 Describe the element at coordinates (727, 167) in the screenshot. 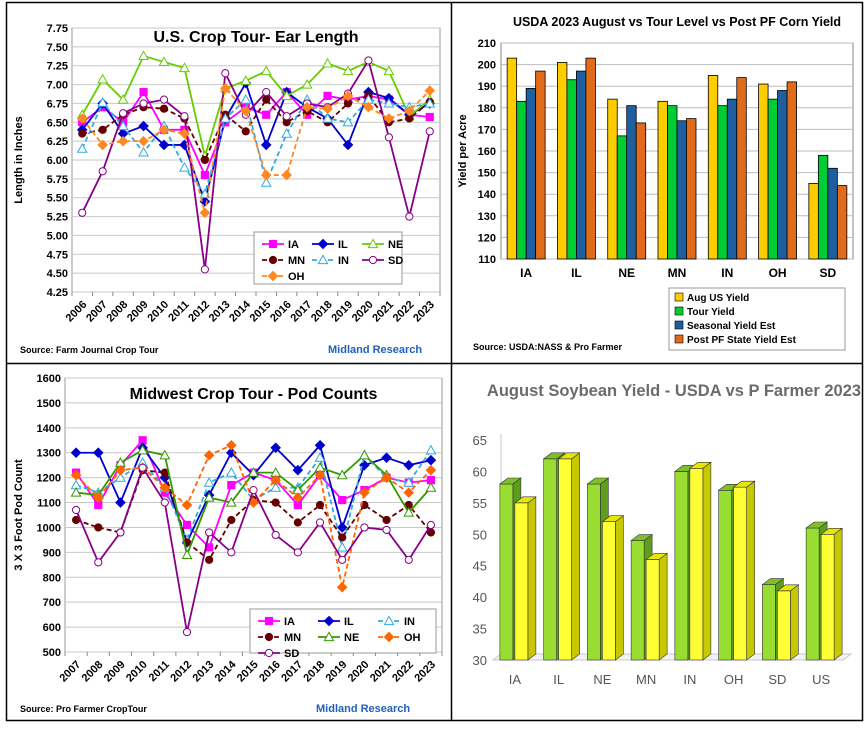

I see `bar-group-in` at that location.